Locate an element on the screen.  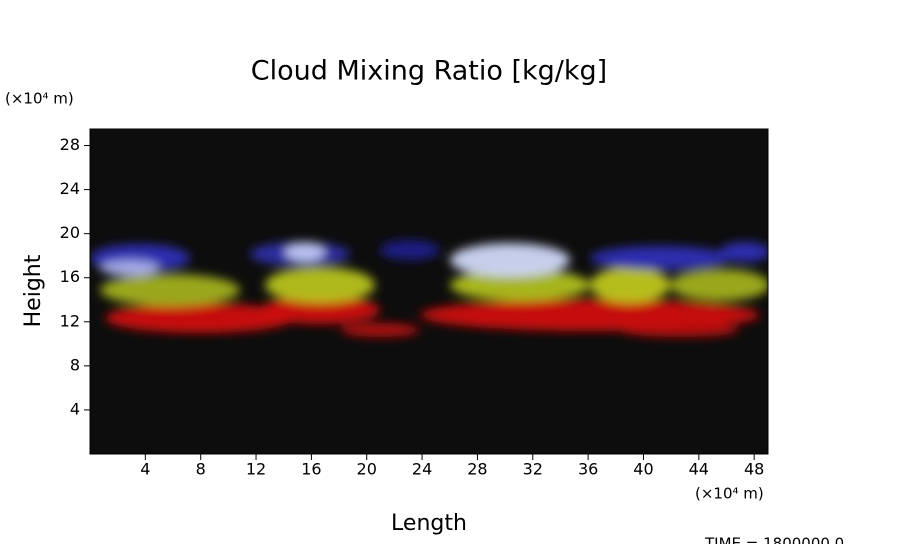
x-tick-label: 8 is located at coordinates (201, 469).